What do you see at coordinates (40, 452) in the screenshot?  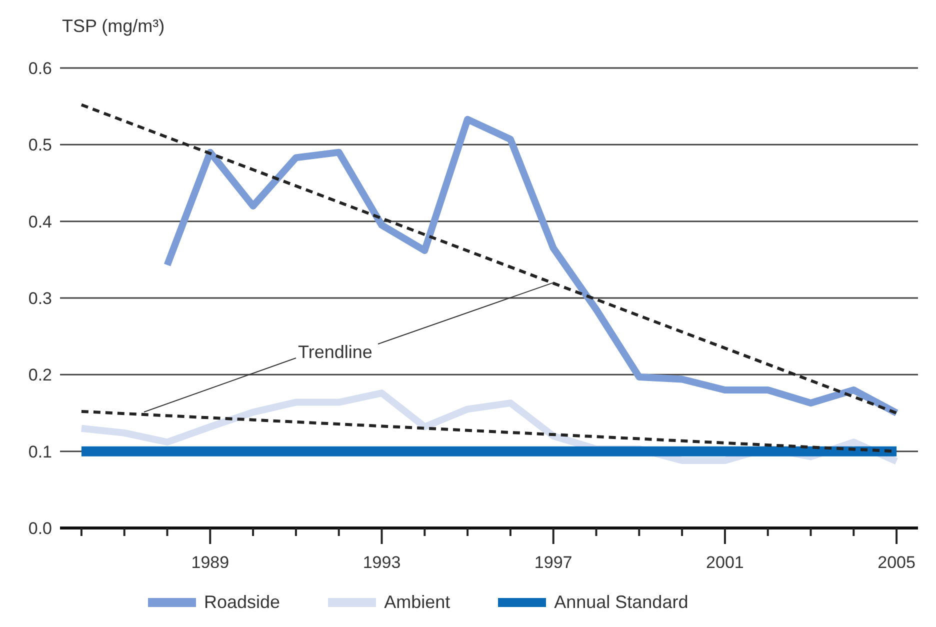 I see `y-tick-label: 0.1` at bounding box center [40, 452].